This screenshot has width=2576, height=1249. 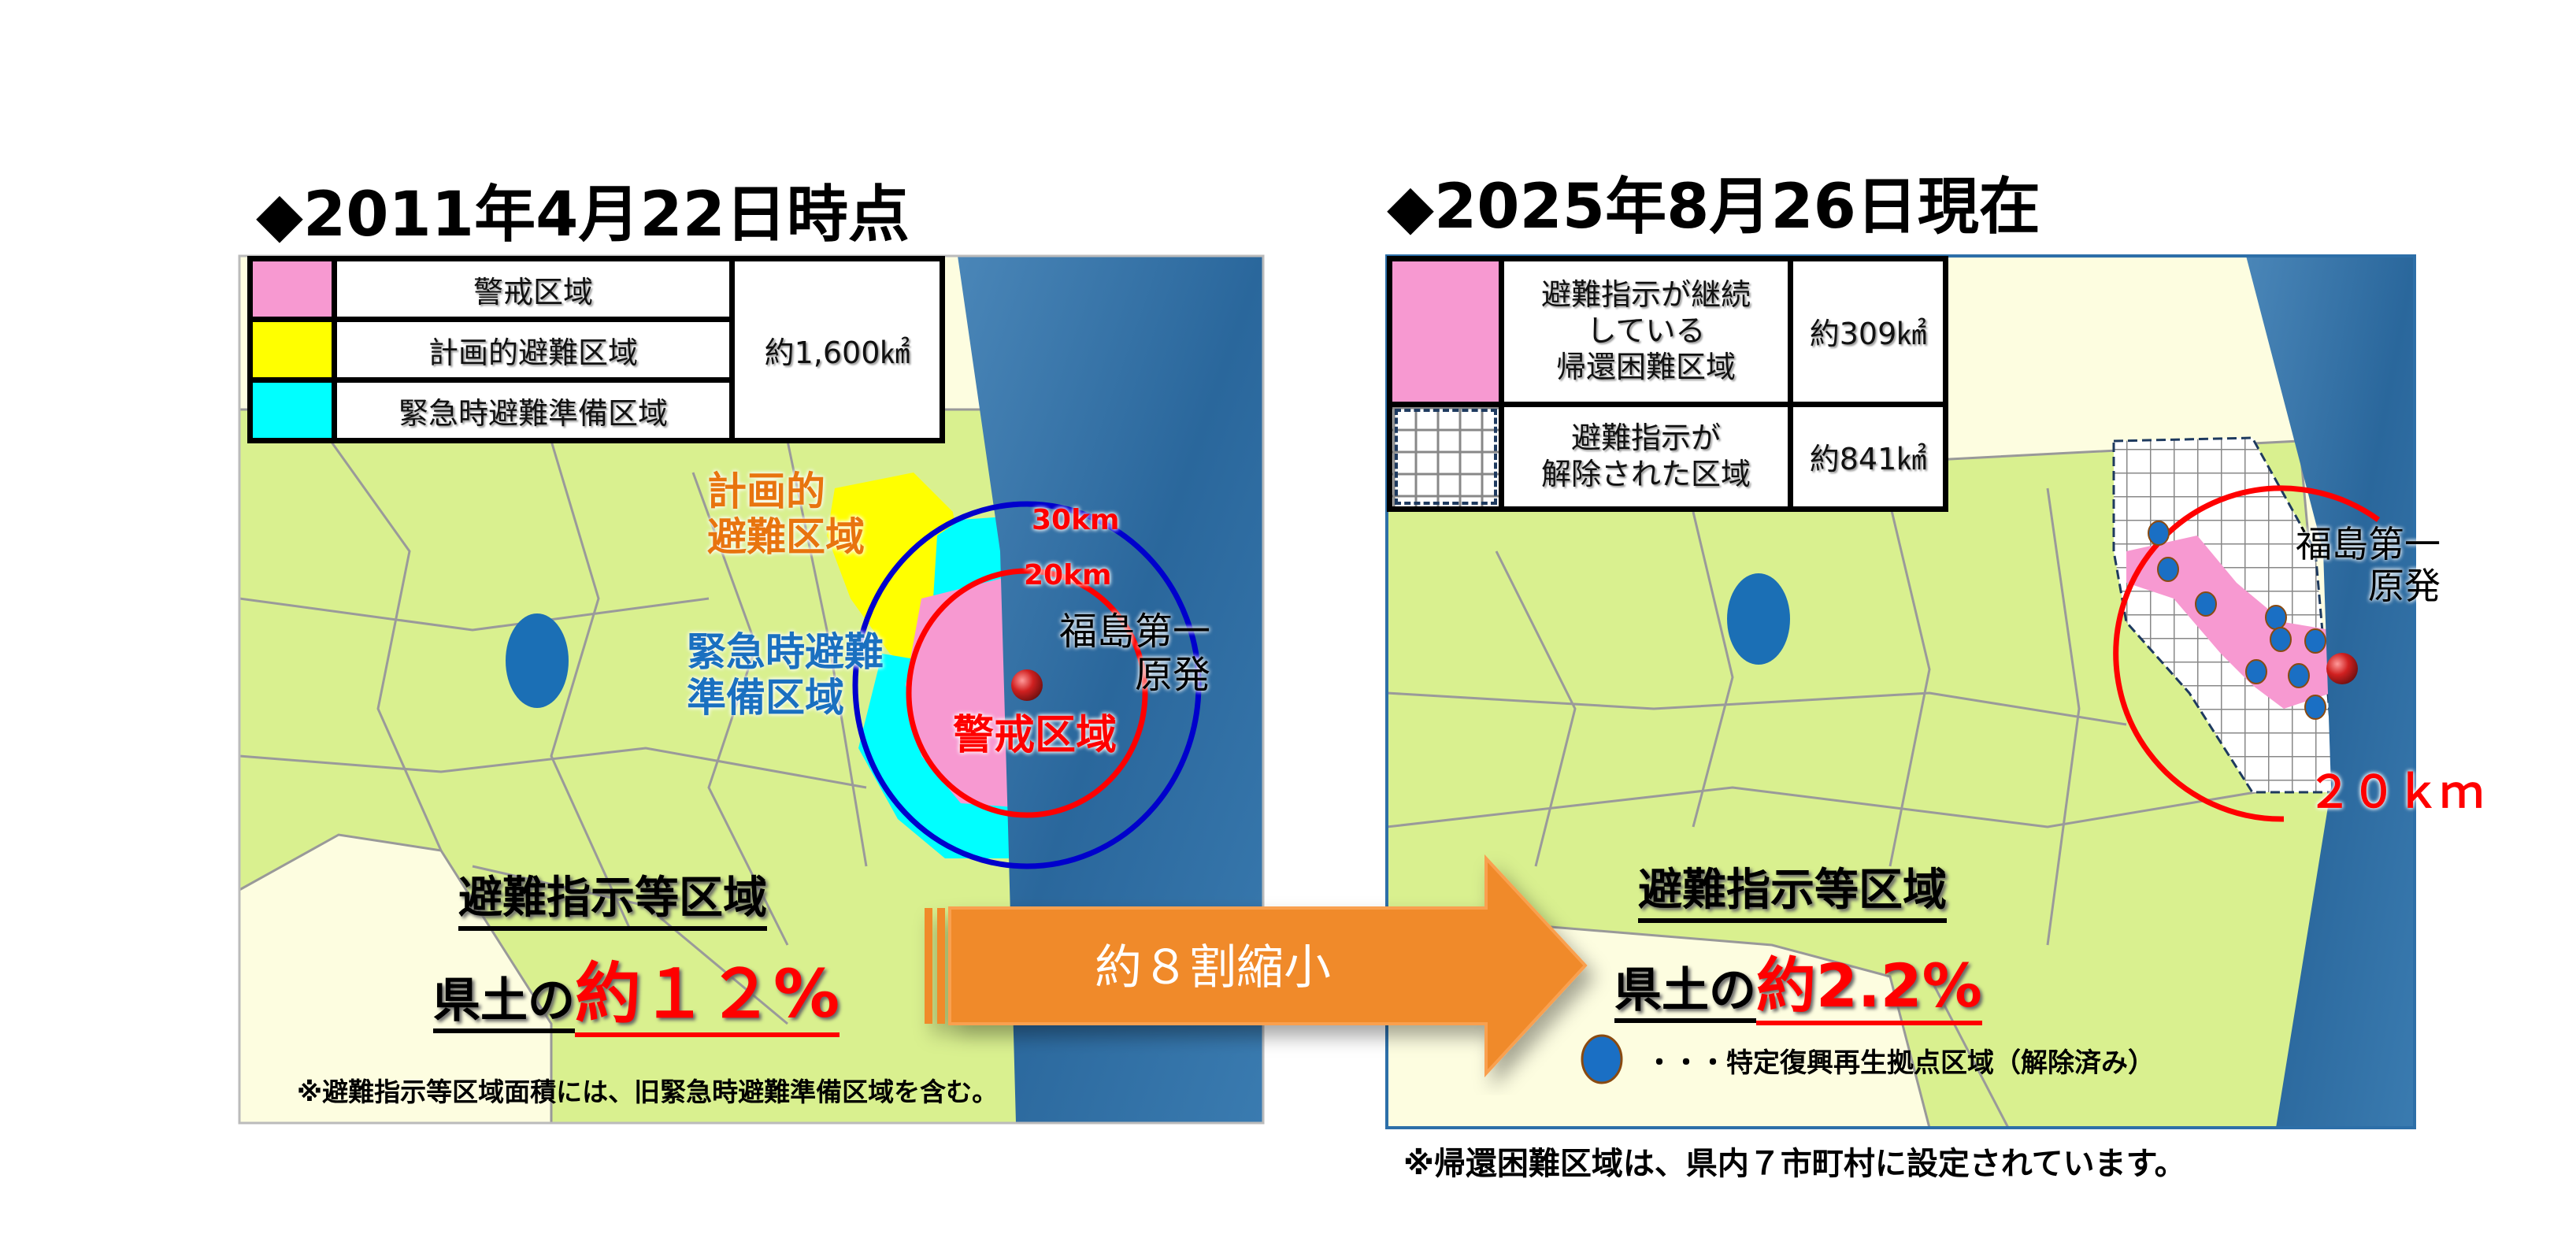 What do you see at coordinates (1794, 1164) in the screenshot?
I see `right-footnote: ※帰還困難区域は、県内７市町村に設定されています。` at bounding box center [1794, 1164].